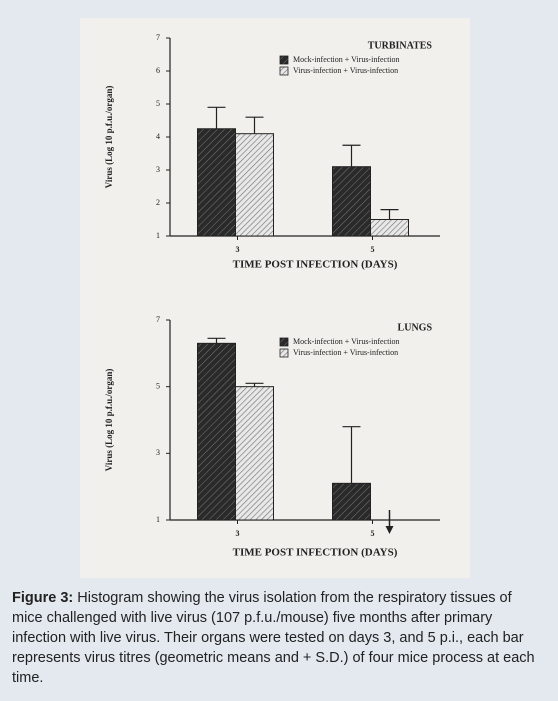 This screenshot has width=558, height=701. What do you see at coordinates (158, 70) in the screenshot?
I see `y-tick-label: 6` at bounding box center [158, 70].